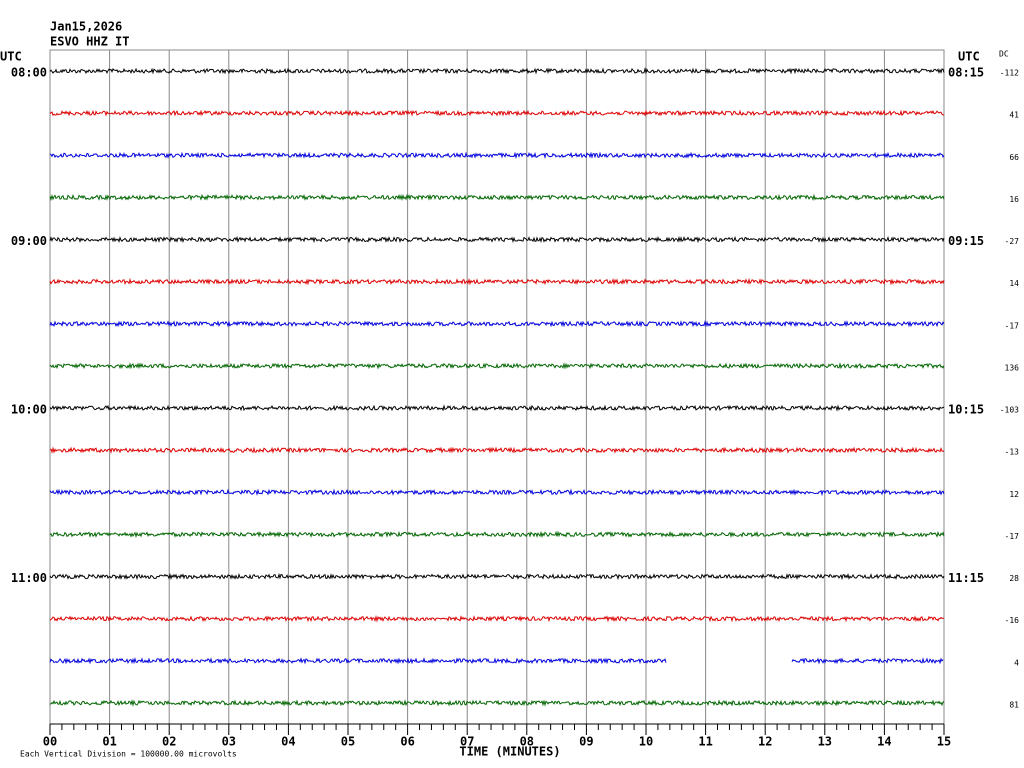  I want to click on row-end-label: 09:15, so click(966, 241).